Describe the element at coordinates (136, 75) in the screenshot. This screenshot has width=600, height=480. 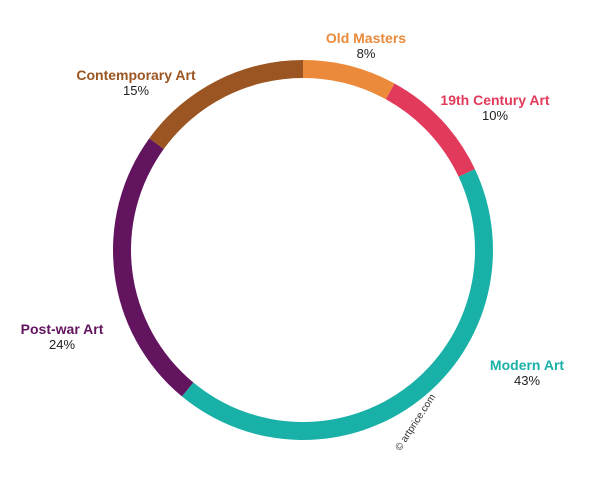
I see `slice-label: Contemporary Art` at that location.